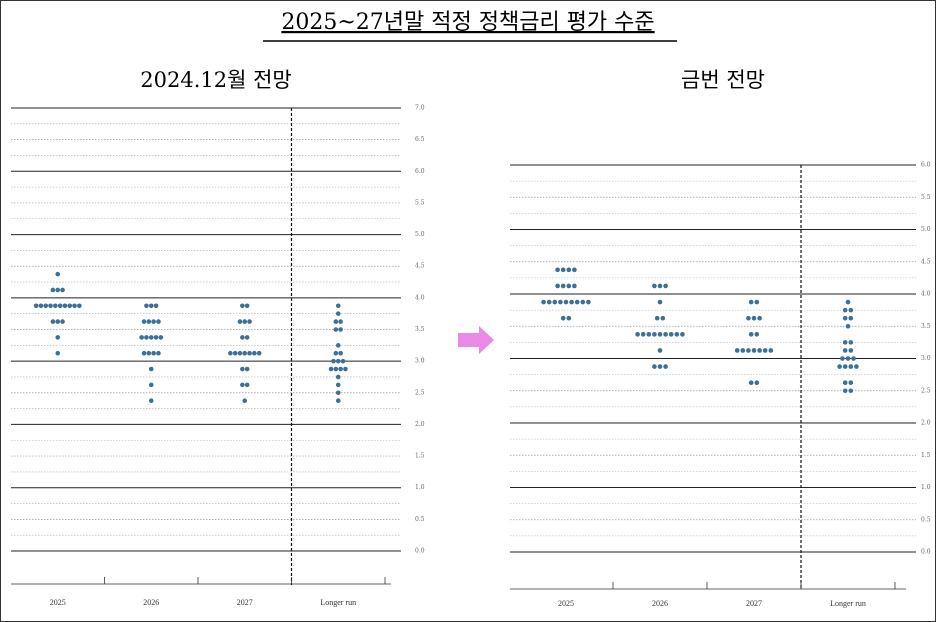 The width and height of the screenshot is (936, 622). I want to click on x-tick-label: 2026, so click(151, 602).